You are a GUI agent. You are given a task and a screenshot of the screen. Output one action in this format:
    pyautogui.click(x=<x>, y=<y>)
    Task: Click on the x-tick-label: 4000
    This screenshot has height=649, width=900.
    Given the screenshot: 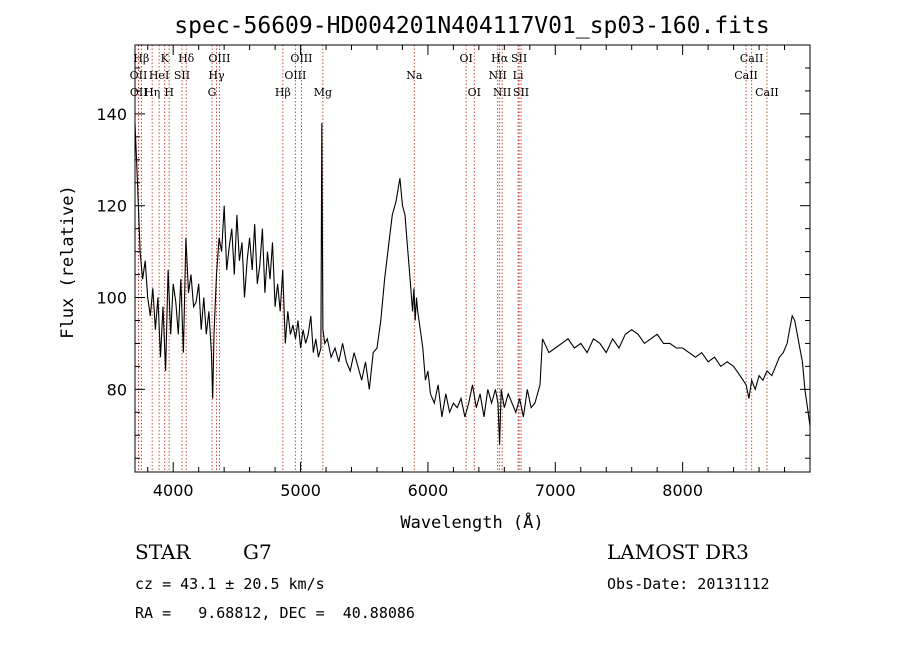 What is the action you would take?
    pyautogui.click(x=173, y=490)
    